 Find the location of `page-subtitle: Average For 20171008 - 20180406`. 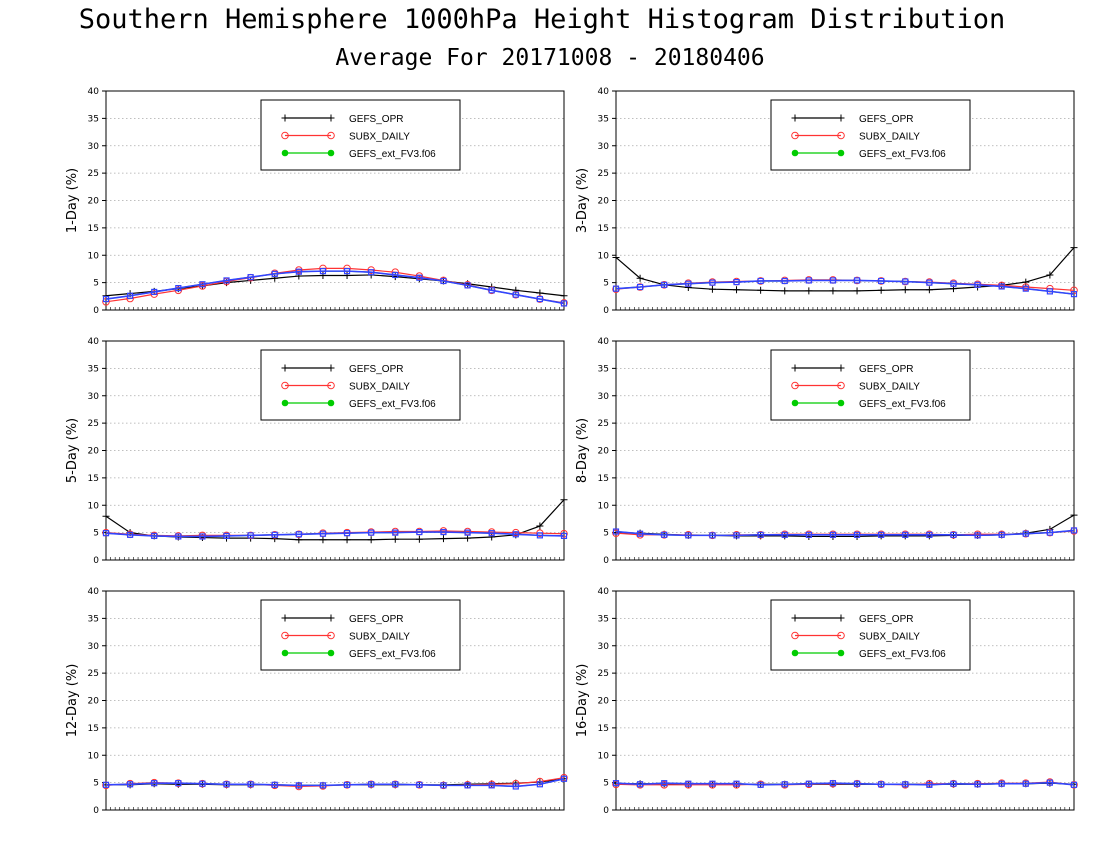

page-subtitle: Average For 20171008 - 20180406 is located at coordinates (550, 58).